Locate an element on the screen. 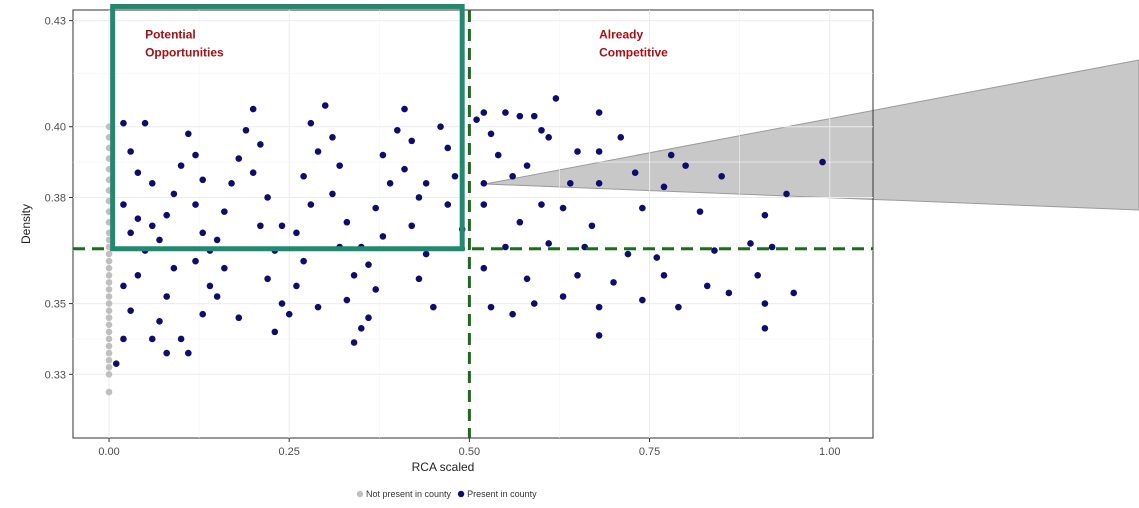 This screenshot has height=508, width=1139. x-tick-label: 0.25 is located at coordinates (289, 452).